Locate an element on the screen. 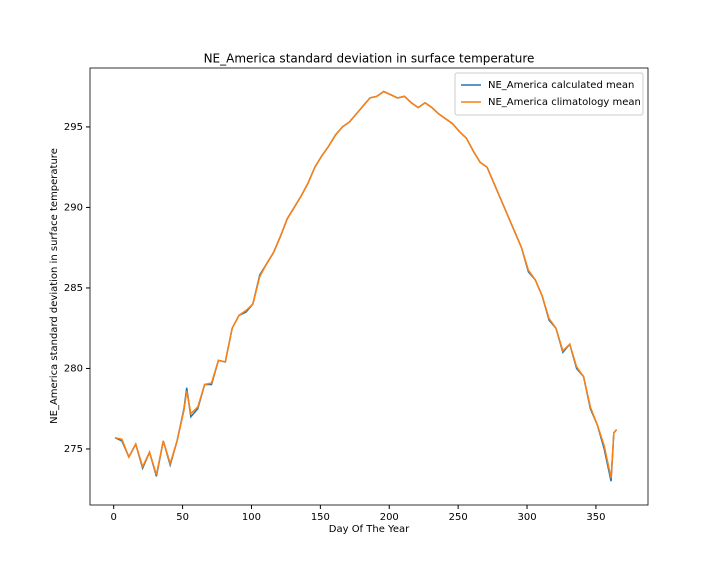 The width and height of the screenshot is (720, 580). legend-label: NE_America calculated mean is located at coordinates (561, 85).